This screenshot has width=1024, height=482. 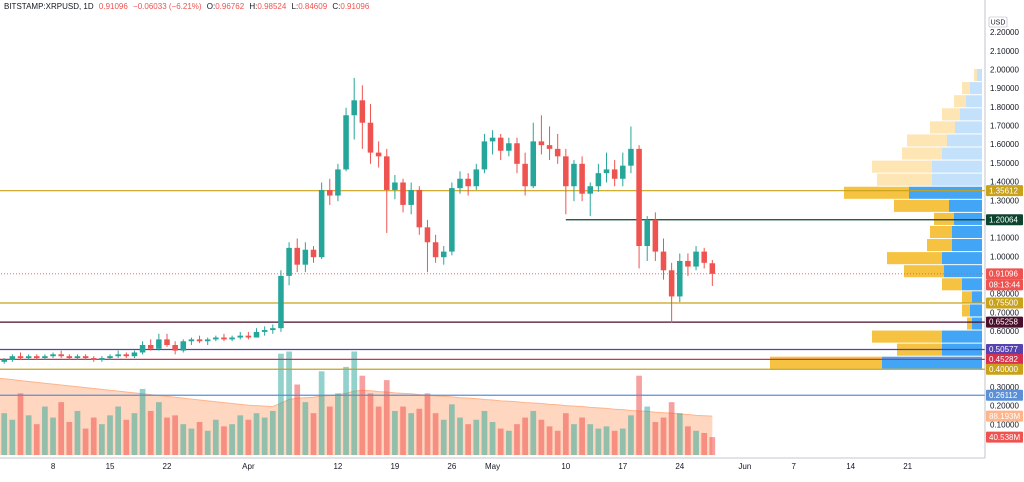 I want to click on level-label: 1.35612, so click(x=1003, y=190).